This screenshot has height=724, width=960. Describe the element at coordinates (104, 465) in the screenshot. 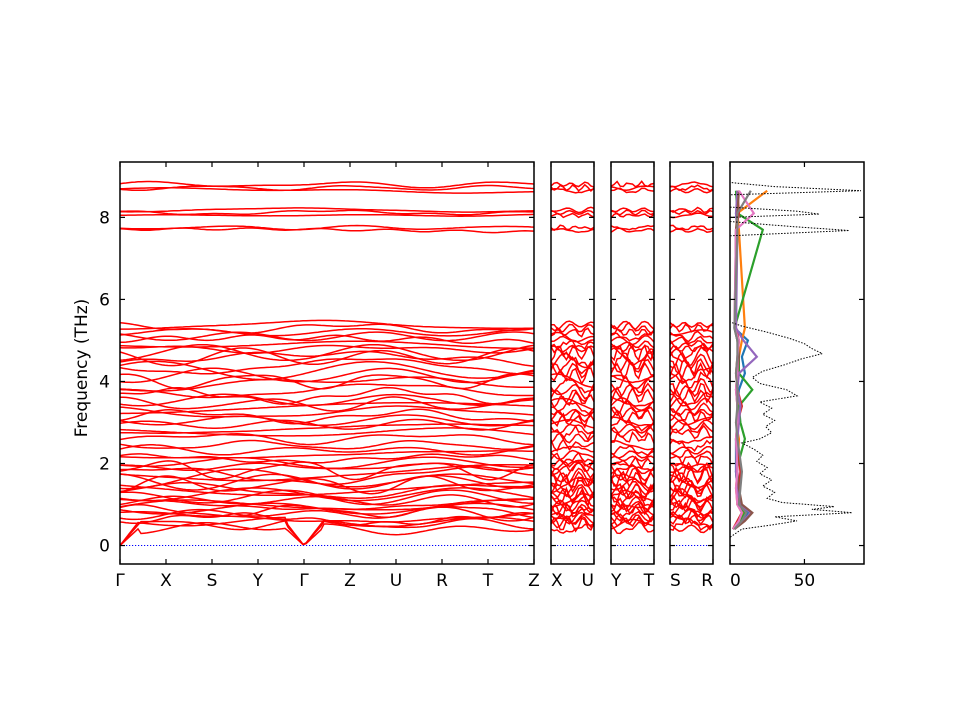

I see `y-tick-label: 2` at that location.